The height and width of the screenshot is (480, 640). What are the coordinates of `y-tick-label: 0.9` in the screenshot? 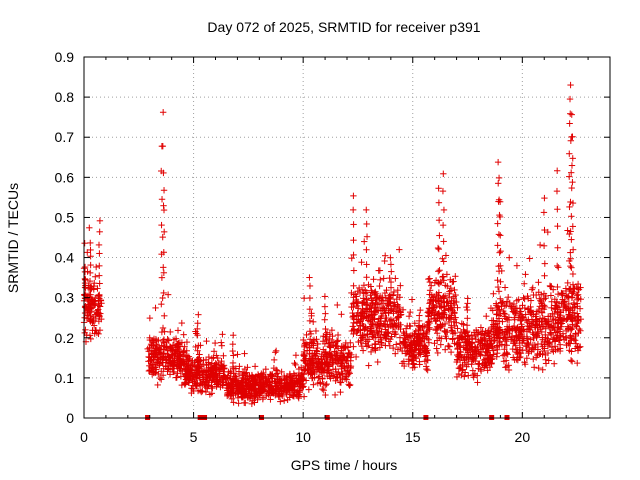 It's located at (65, 57).